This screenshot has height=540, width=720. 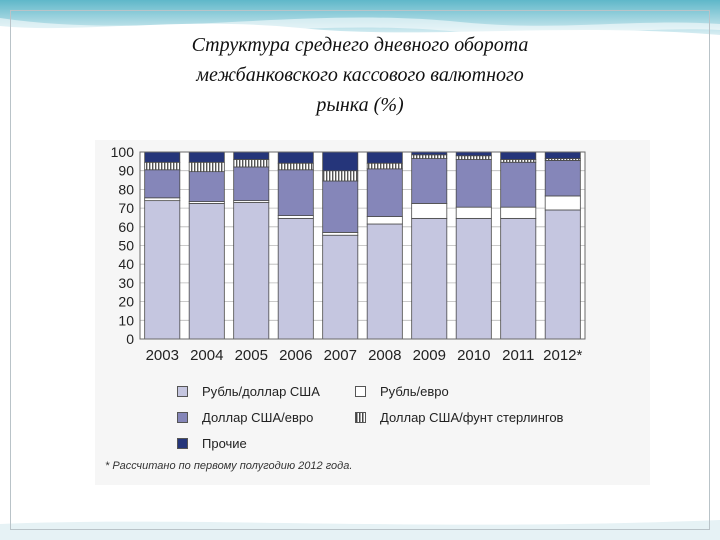 What do you see at coordinates (126, 171) in the screenshot?
I see `y-tick-label: 90` at bounding box center [126, 171].